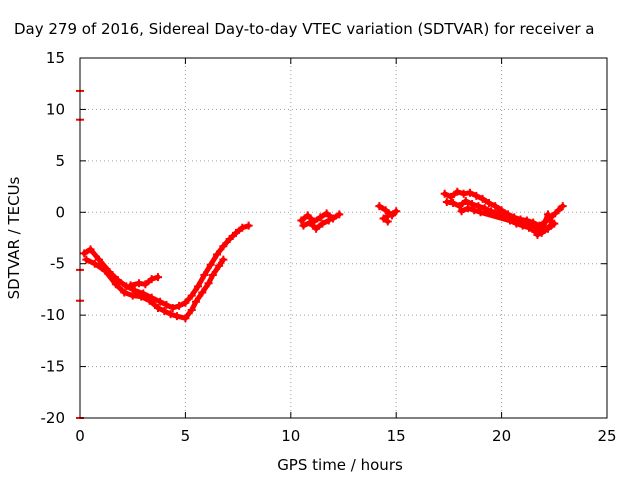 This screenshot has height=480, width=640. What do you see at coordinates (60, 212) in the screenshot?
I see `y-tick-label: 0` at bounding box center [60, 212].